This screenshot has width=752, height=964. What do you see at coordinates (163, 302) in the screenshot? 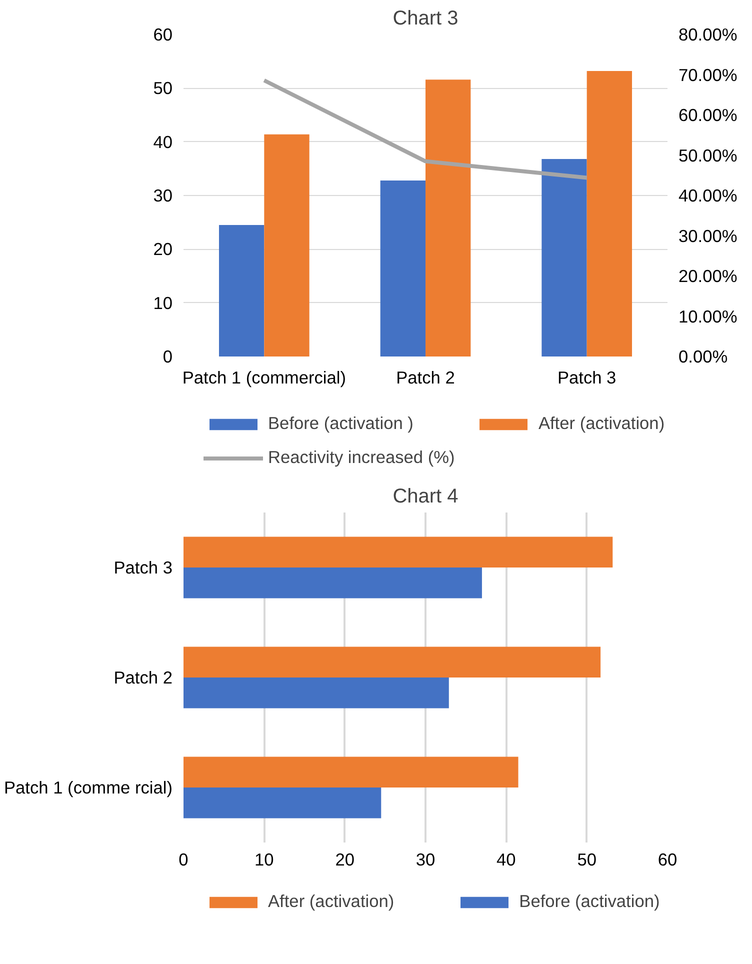
I see `y-tick-label: 10` at bounding box center [163, 302].